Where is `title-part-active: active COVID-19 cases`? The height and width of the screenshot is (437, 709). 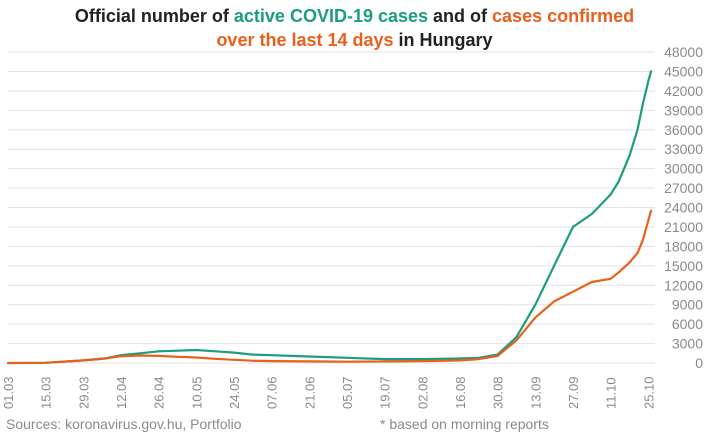
title-part-active: active COVID-19 cases is located at coordinates (331, 16).